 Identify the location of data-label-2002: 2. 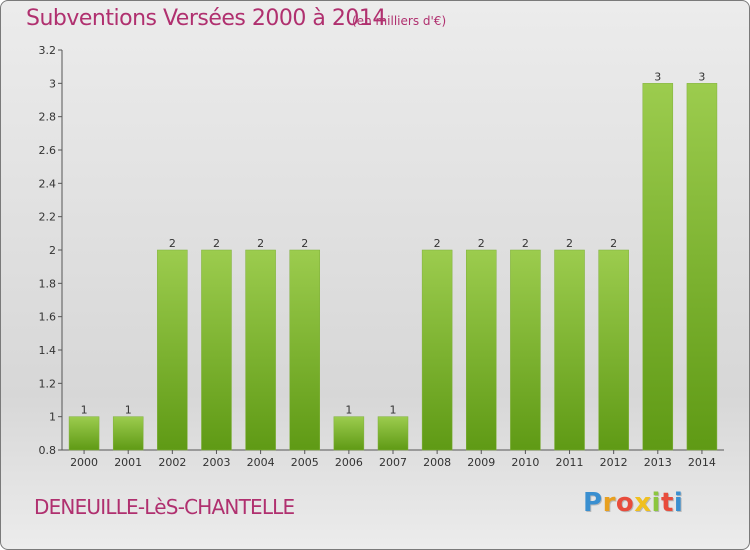
(172, 243).